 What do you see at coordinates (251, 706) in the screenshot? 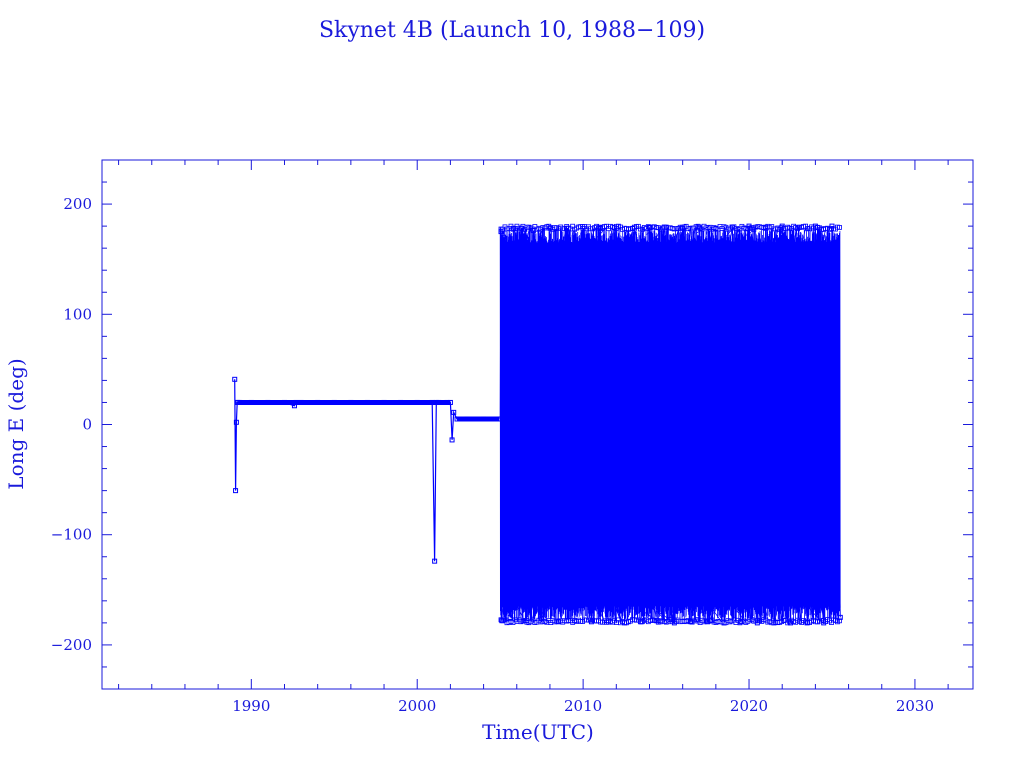
I see `x-tick-label: 1990` at bounding box center [251, 706].